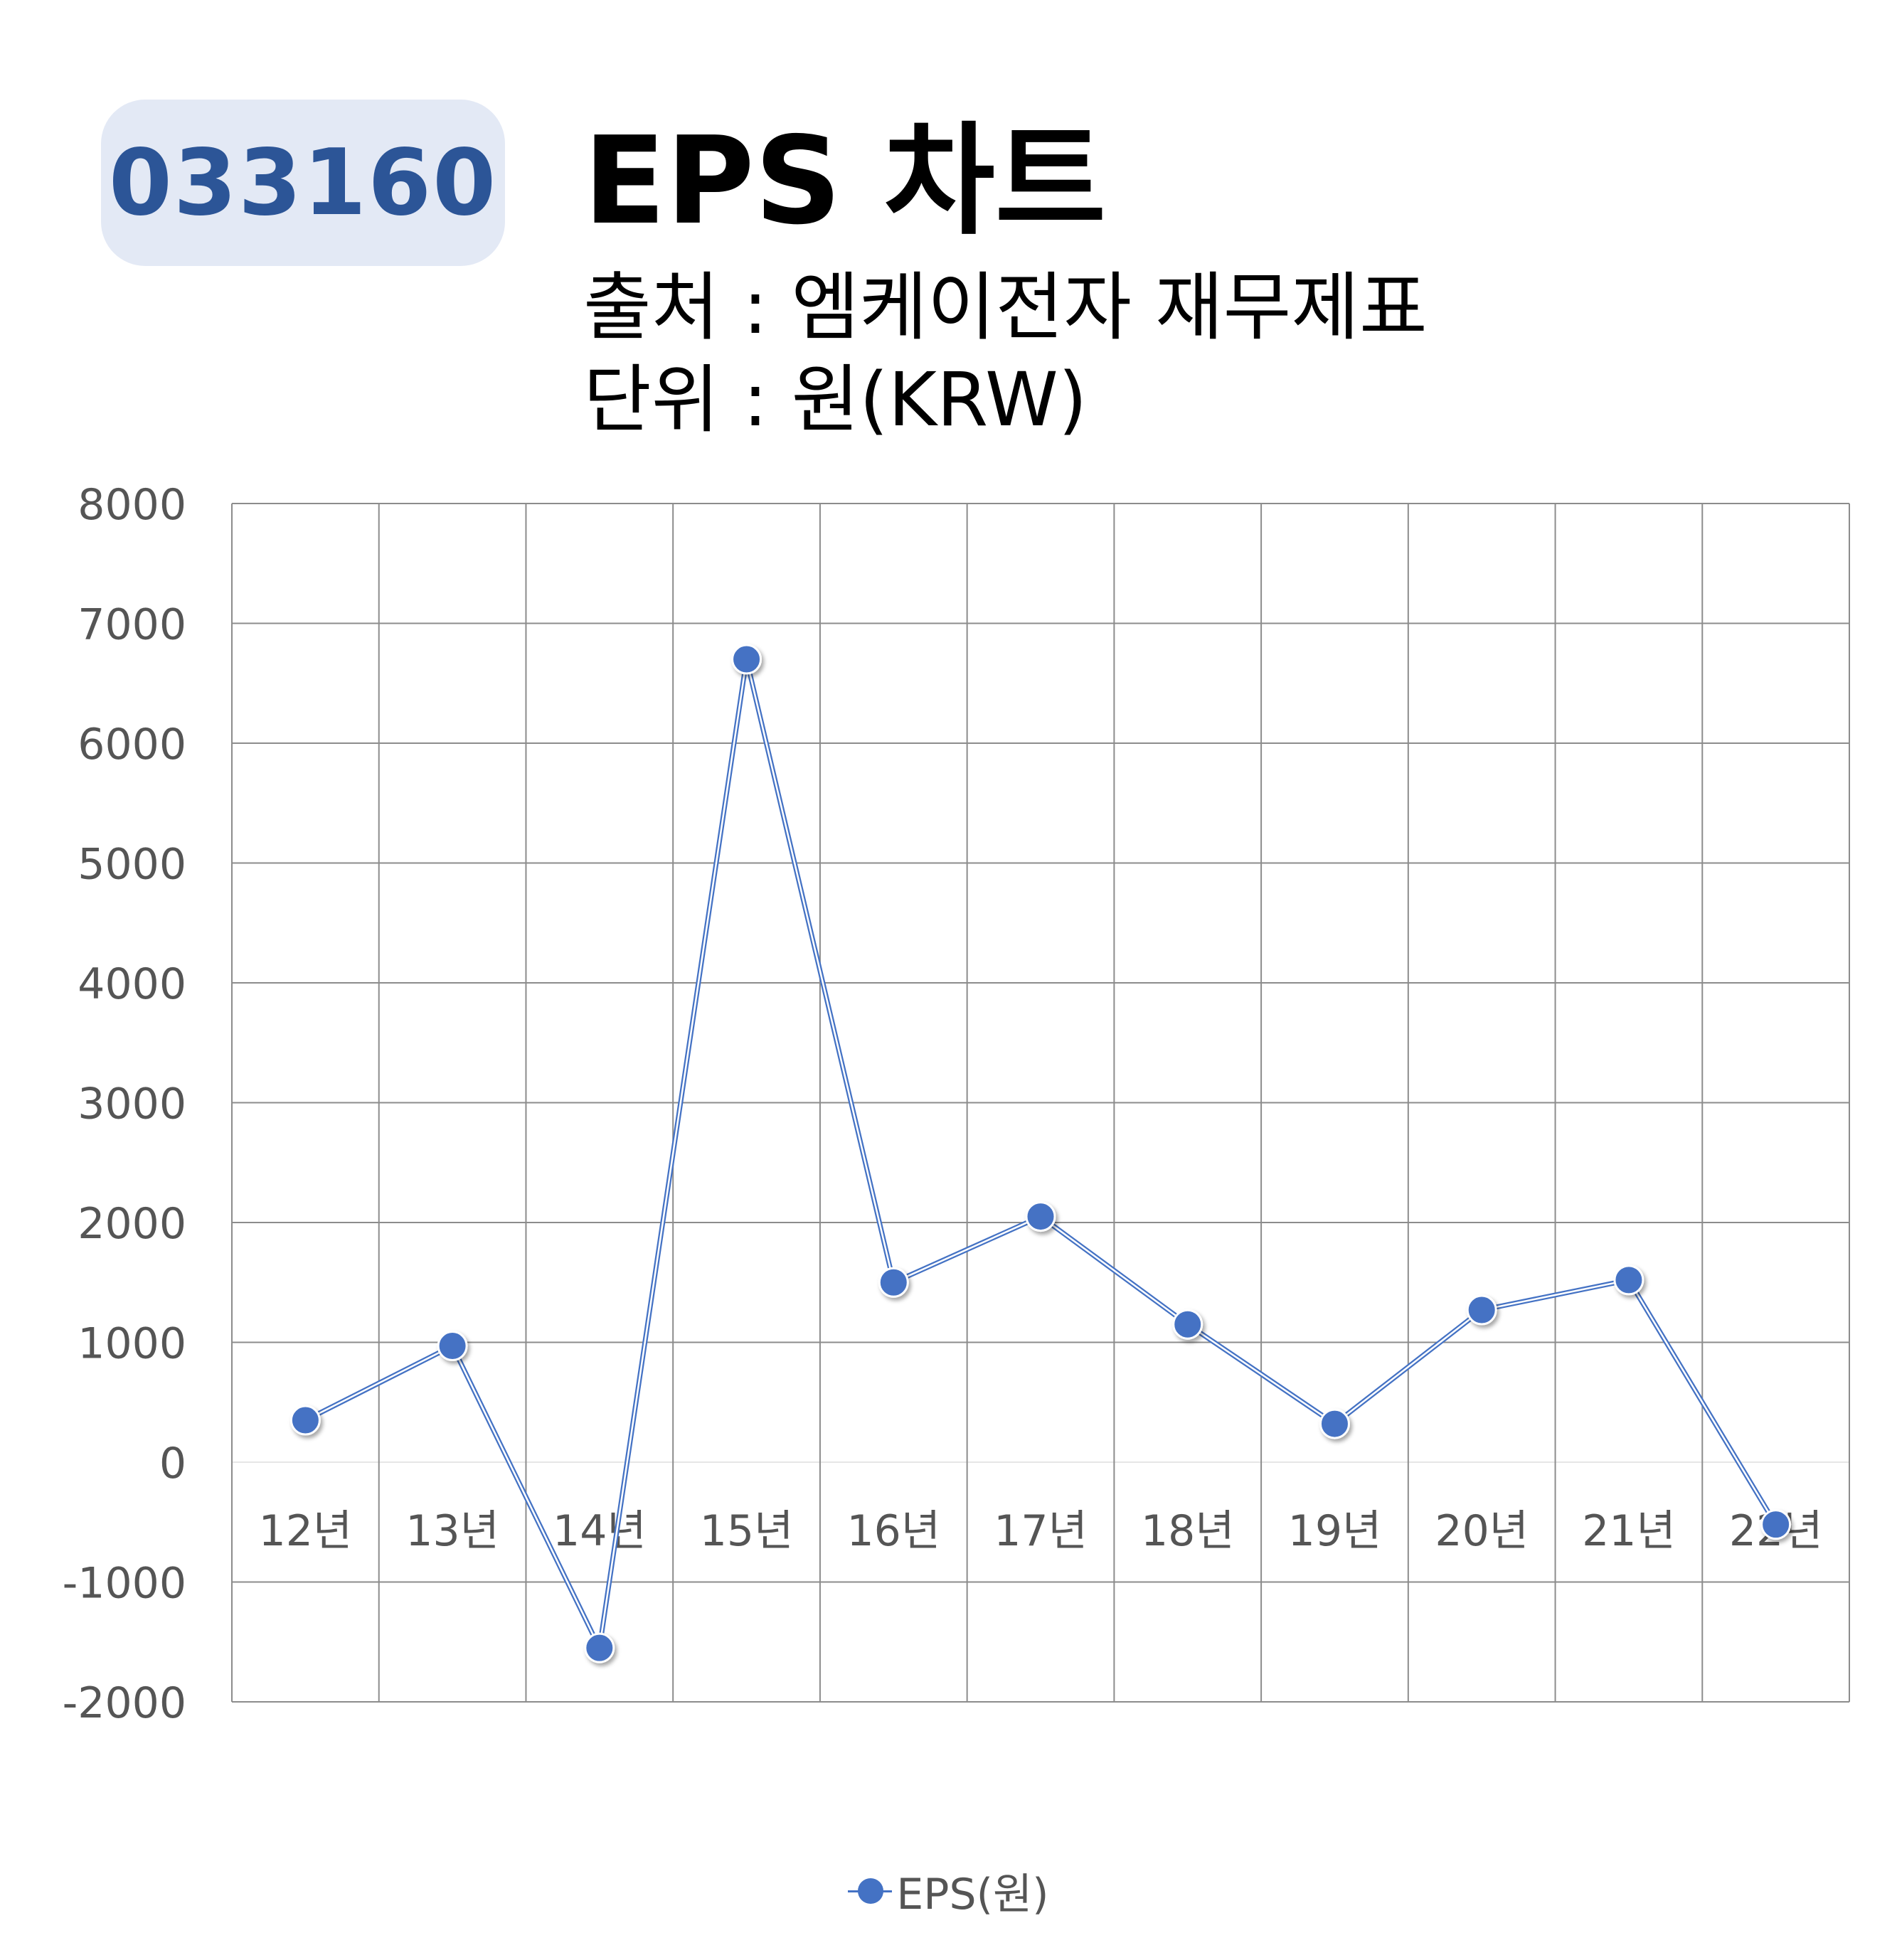 Image resolution: width=1897 pixels, height=1960 pixels. What do you see at coordinates (845, 181) in the screenshot?
I see `chart-title: EPS 차트` at bounding box center [845, 181].